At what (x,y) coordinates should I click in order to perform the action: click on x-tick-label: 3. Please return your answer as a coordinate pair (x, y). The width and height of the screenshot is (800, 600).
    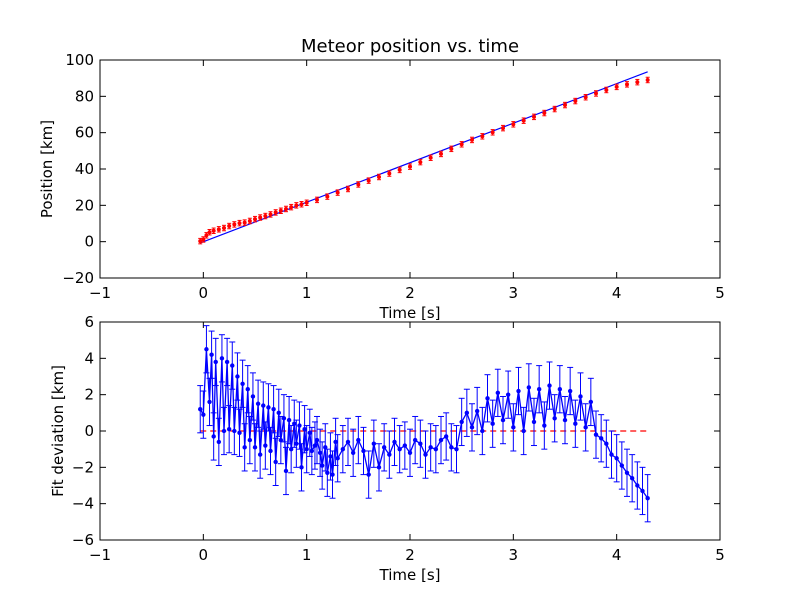
    Looking at the image, I should click on (514, 555).